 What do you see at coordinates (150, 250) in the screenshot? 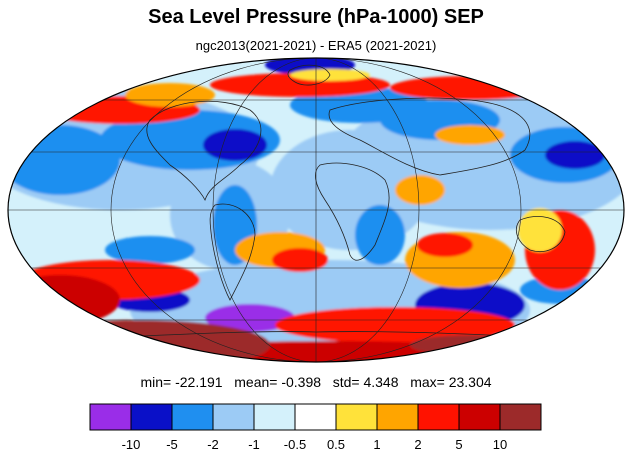
I see `field-s-pacific-mid` at bounding box center [150, 250].